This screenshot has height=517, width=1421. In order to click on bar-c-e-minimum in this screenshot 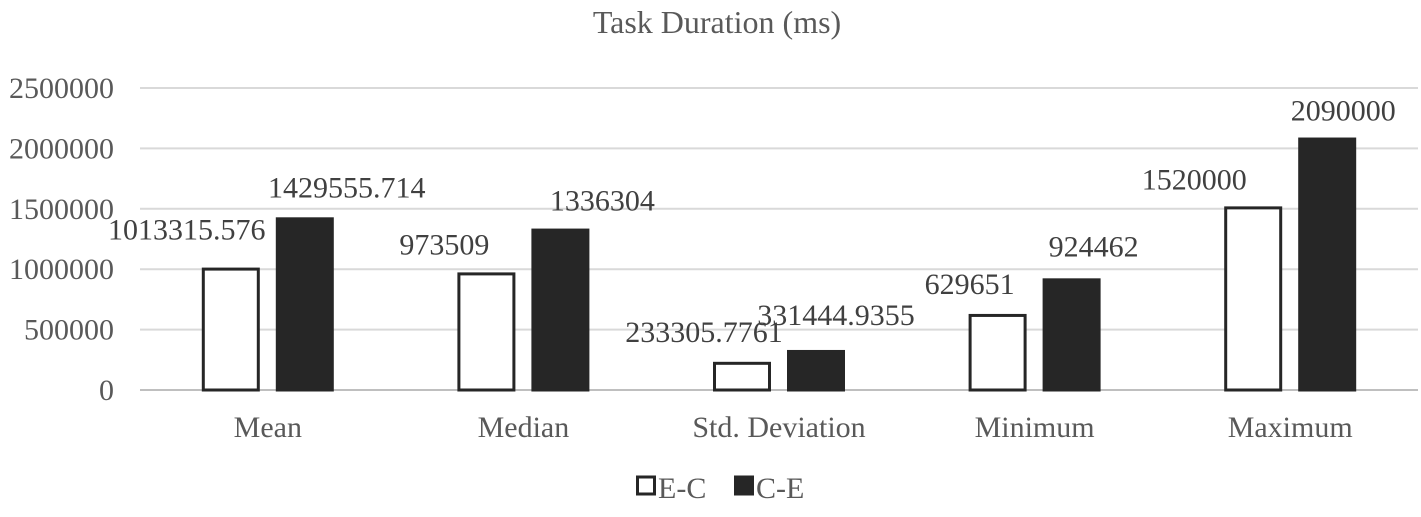, I will do `click(1071, 335)`.